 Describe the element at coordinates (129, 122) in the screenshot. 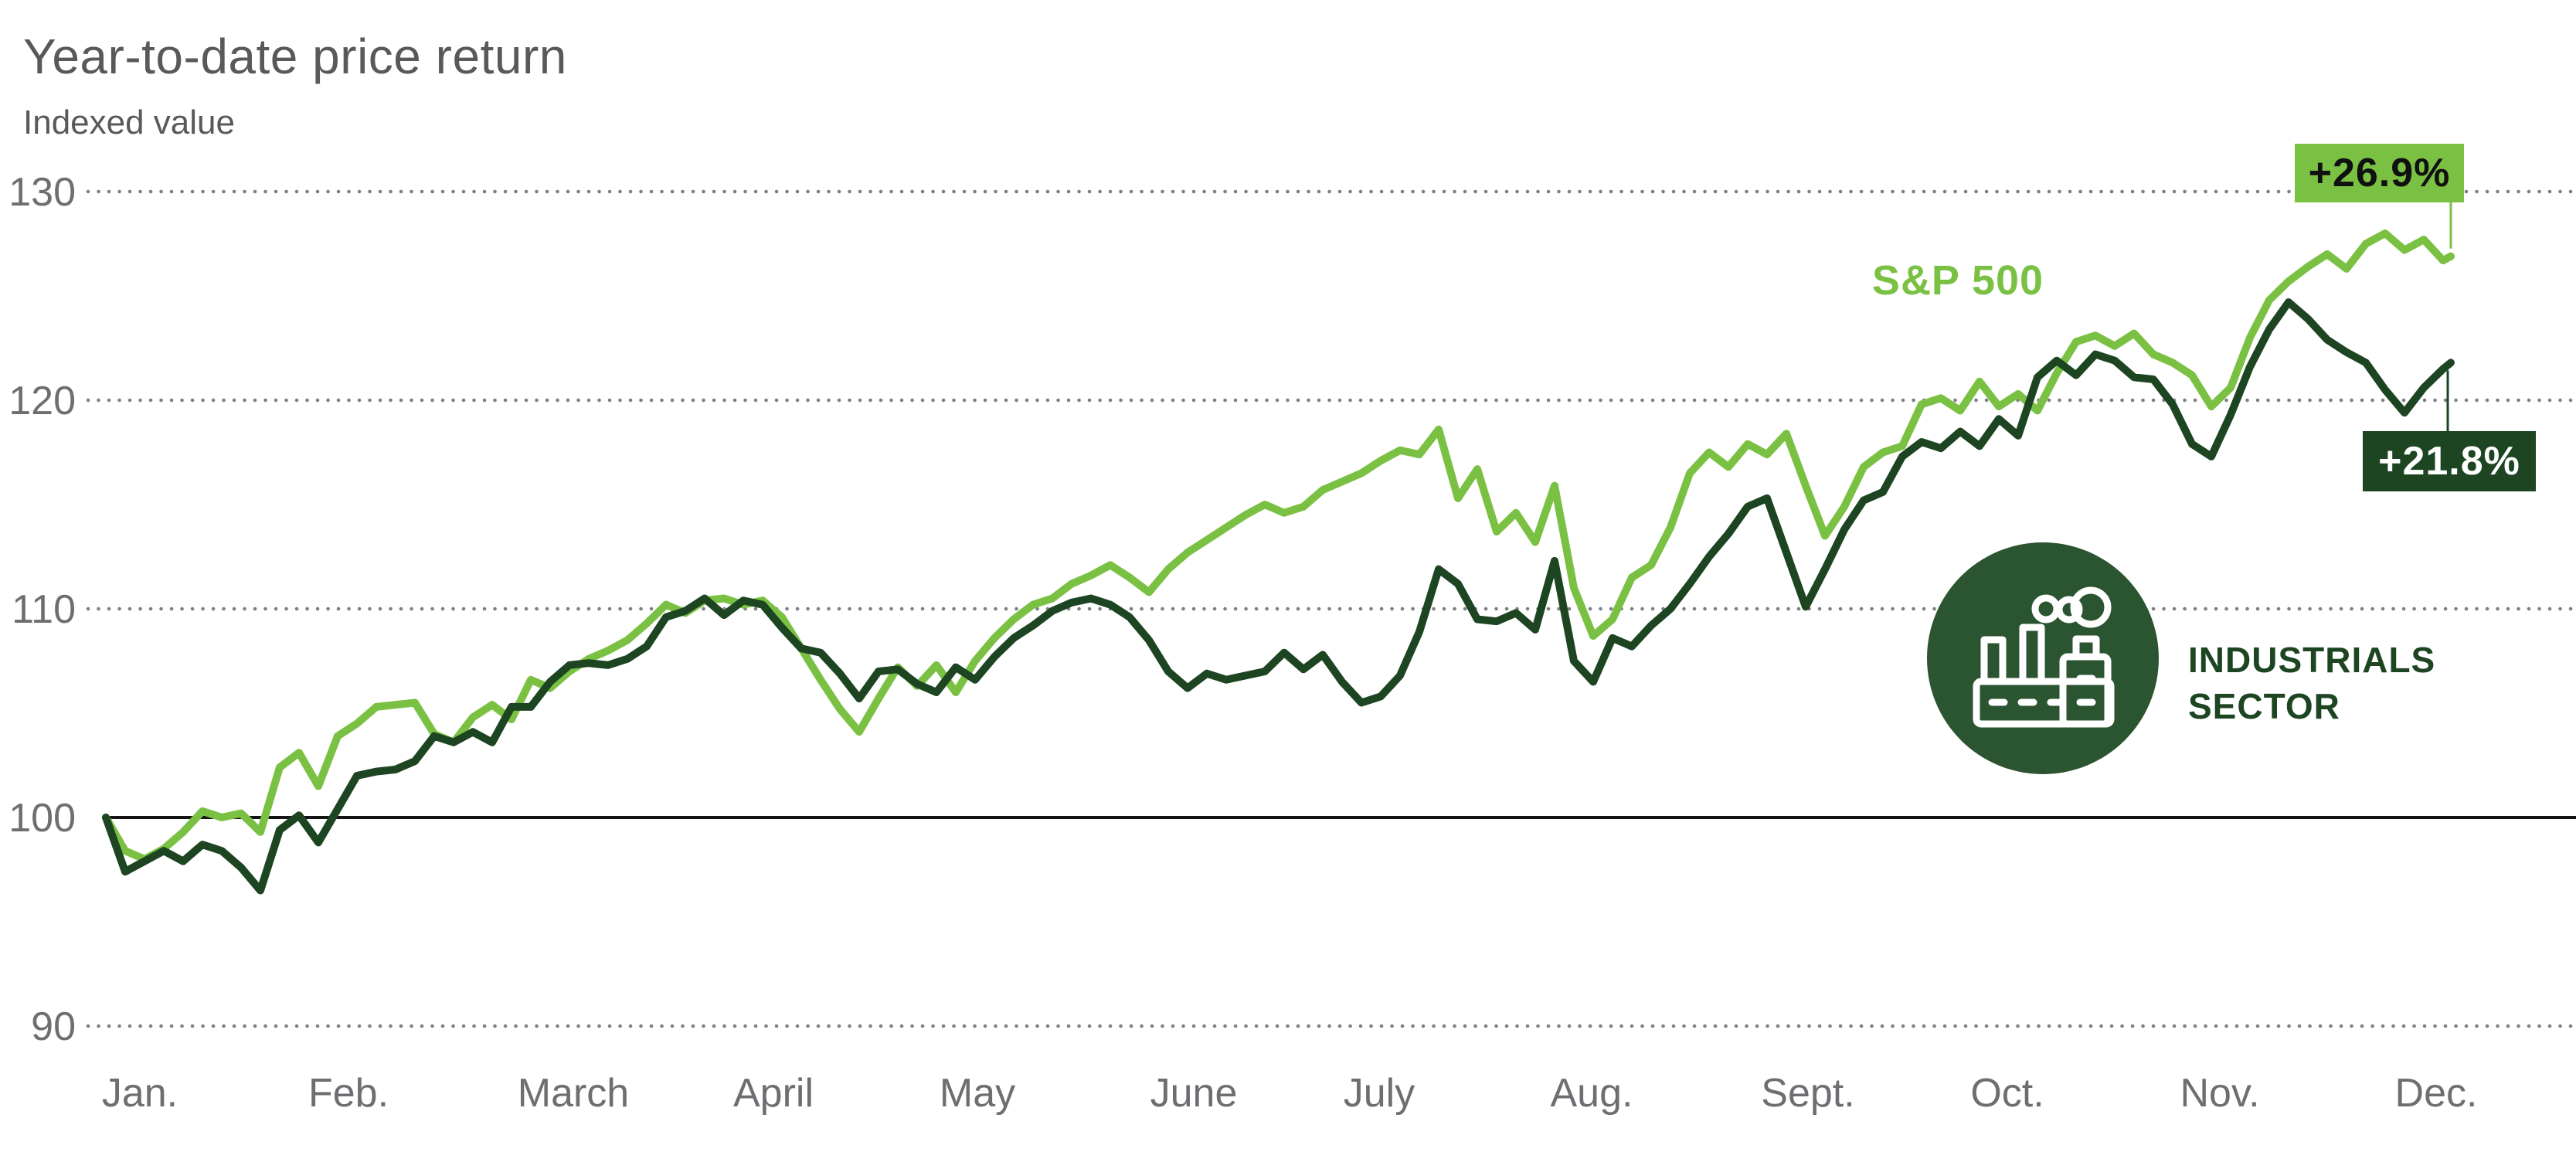

I see `y-axis-title: Indexed value` at that location.